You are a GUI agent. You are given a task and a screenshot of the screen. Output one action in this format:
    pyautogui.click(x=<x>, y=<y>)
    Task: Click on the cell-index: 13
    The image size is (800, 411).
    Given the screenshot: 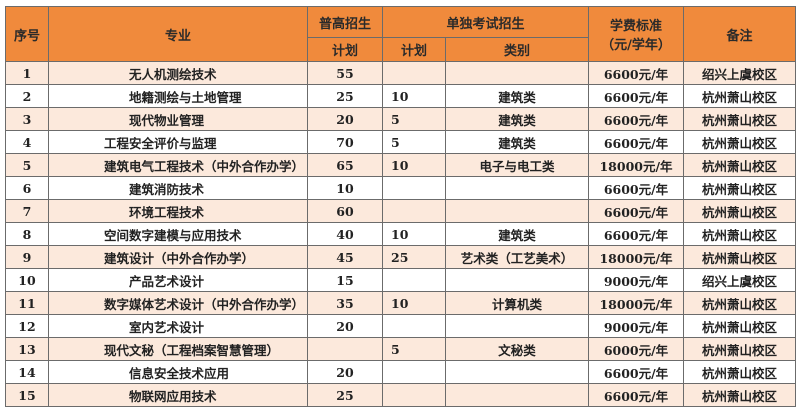 What is the action you would take?
    pyautogui.click(x=27, y=349)
    